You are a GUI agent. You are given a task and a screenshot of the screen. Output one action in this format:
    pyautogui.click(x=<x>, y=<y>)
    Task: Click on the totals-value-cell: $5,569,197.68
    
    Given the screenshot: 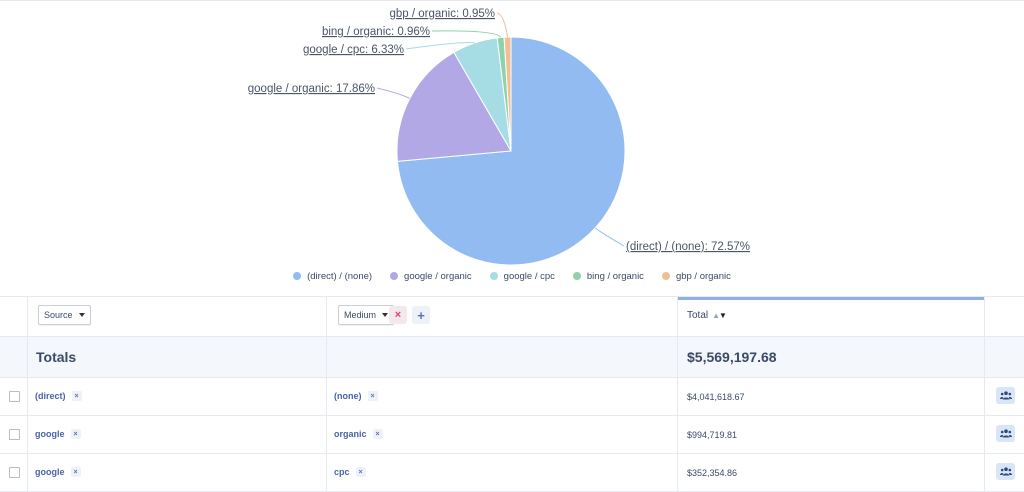 What is the action you would take?
    pyautogui.click(x=831, y=357)
    